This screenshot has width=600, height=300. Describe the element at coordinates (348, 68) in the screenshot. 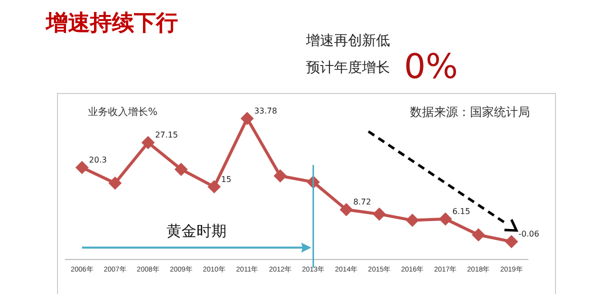

I see `text: 预计年度增长` at that location.